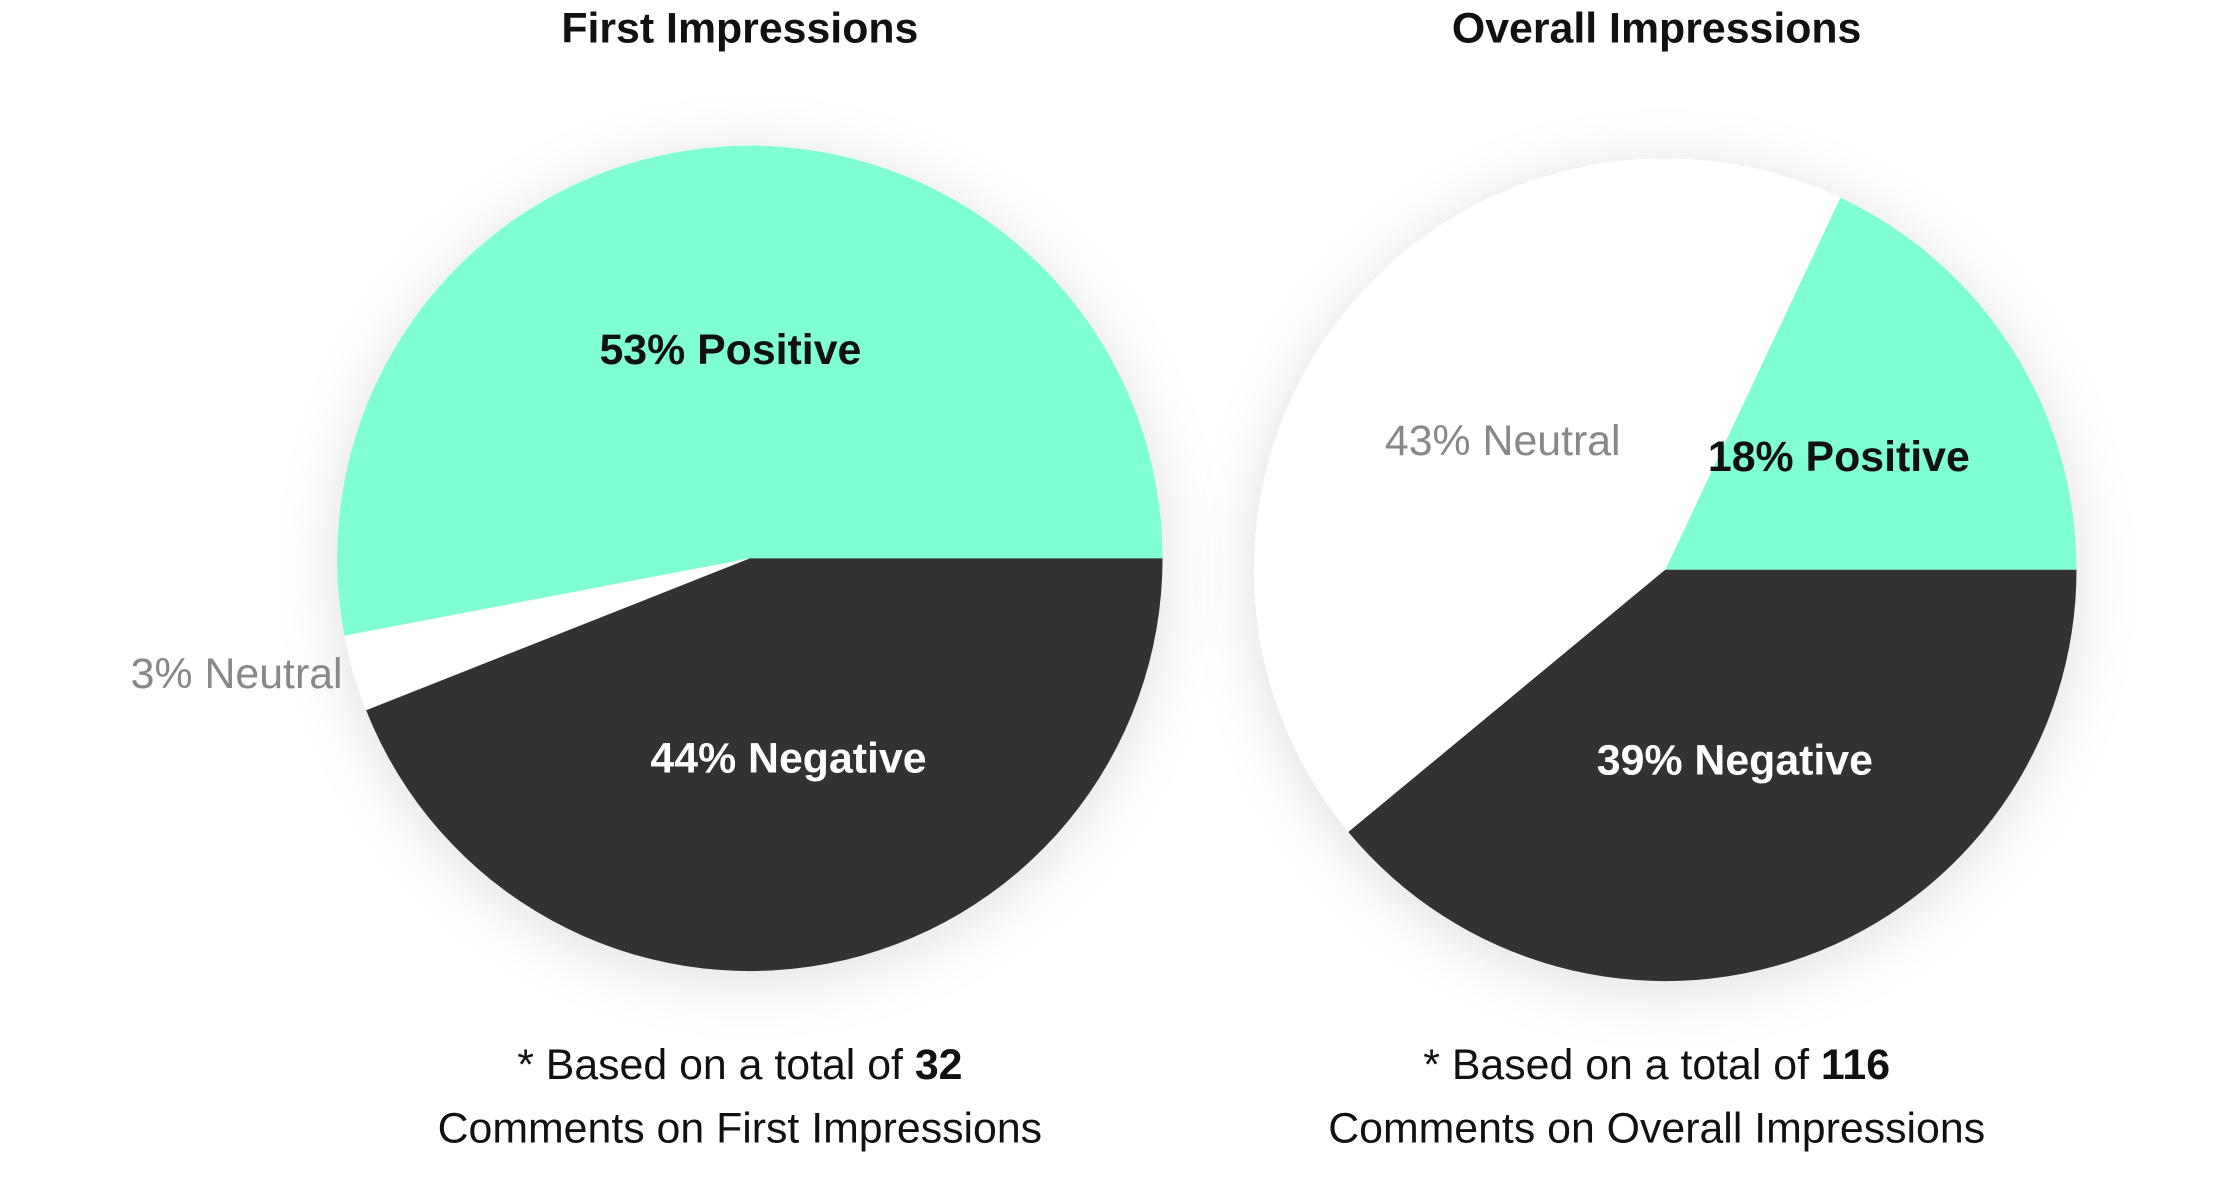 This screenshot has height=1191, width=2228. I want to click on footnote-suffix: Comments on First Impressions, so click(740, 1128).